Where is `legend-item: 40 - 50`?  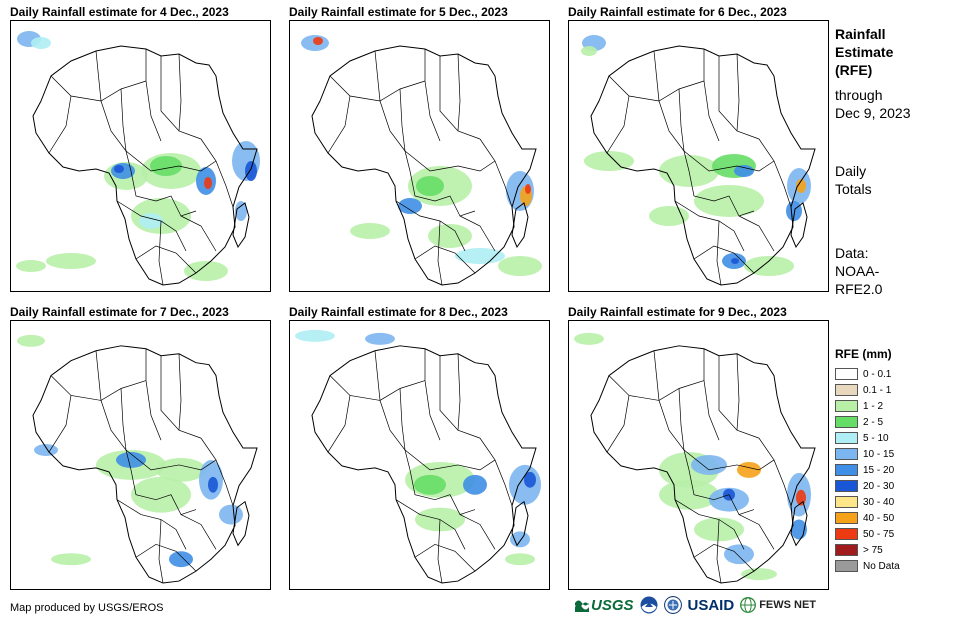 legend-item: 40 - 50 is located at coordinates (867, 518).